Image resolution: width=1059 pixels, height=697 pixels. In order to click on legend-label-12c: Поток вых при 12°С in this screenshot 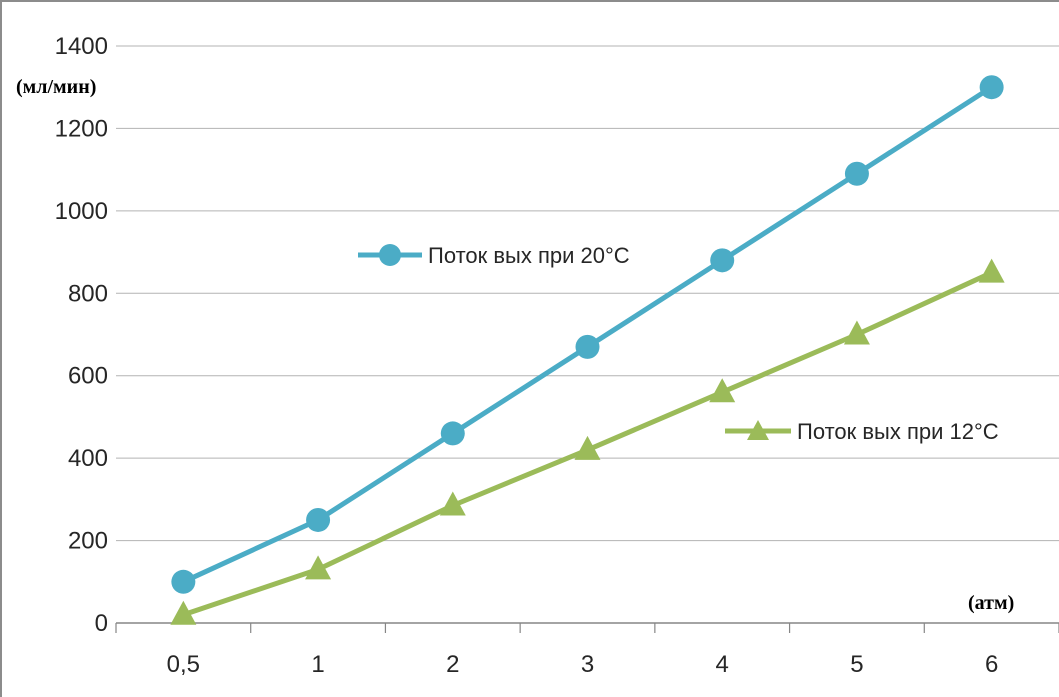, I will do `click(898, 431)`.